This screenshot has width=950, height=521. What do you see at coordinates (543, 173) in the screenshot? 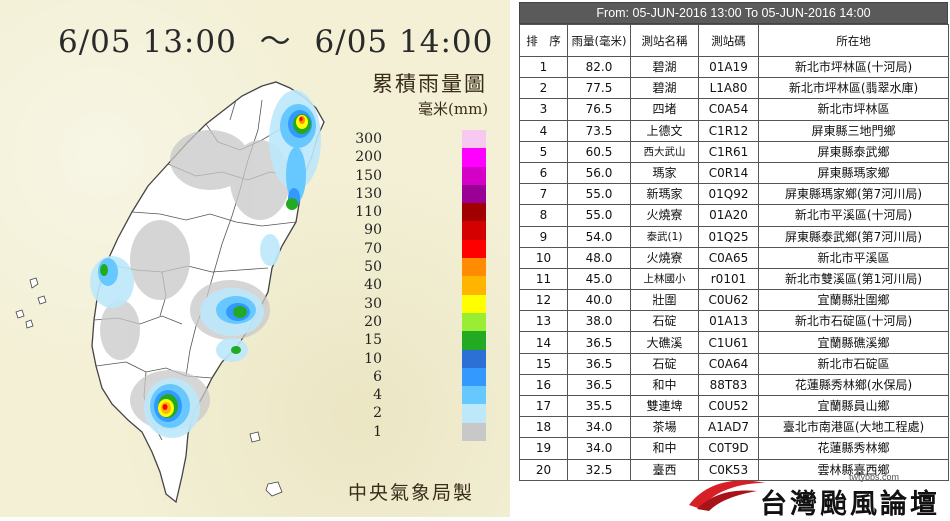
I see `table-cell: 6` at bounding box center [543, 173].